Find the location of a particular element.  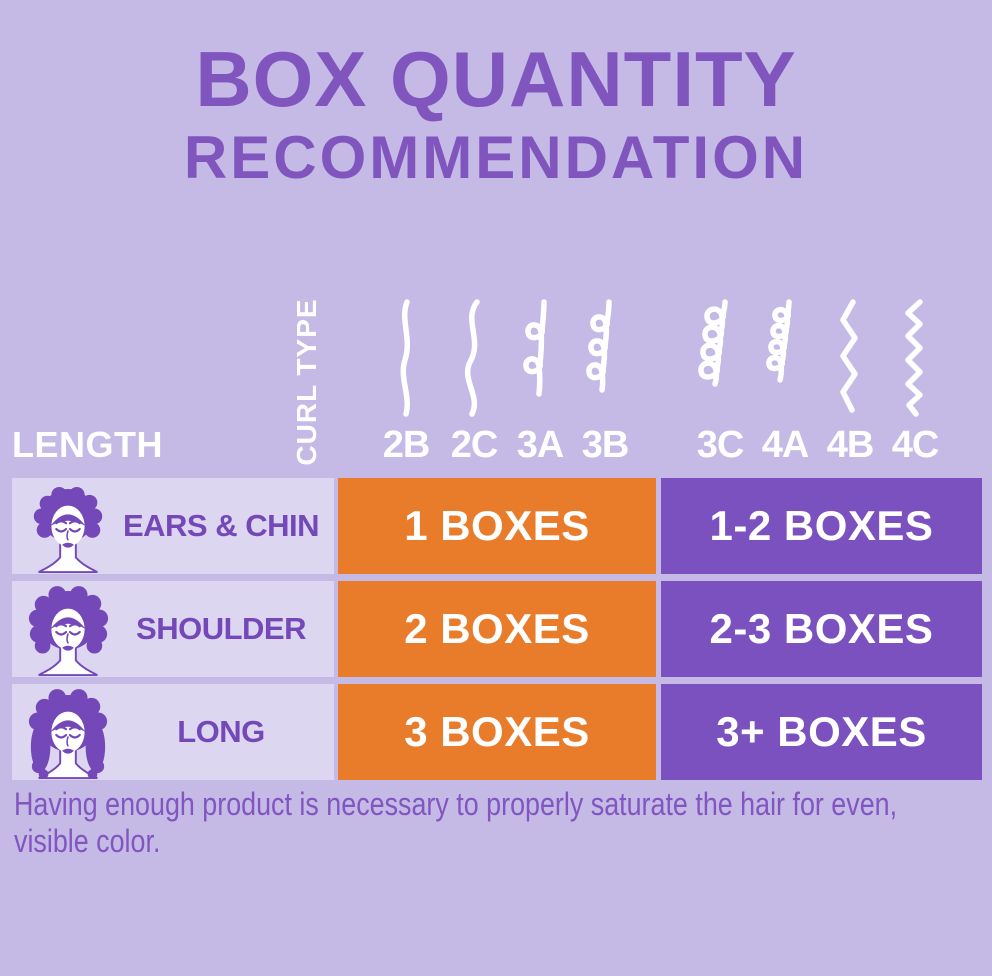

boxes-value: 3+ BOXES is located at coordinates (821, 731).